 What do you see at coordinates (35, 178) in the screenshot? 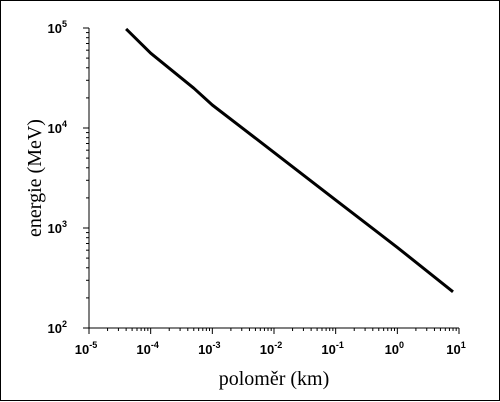
I see `y-axis-title: energie (MeV)` at bounding box center [35, 178].